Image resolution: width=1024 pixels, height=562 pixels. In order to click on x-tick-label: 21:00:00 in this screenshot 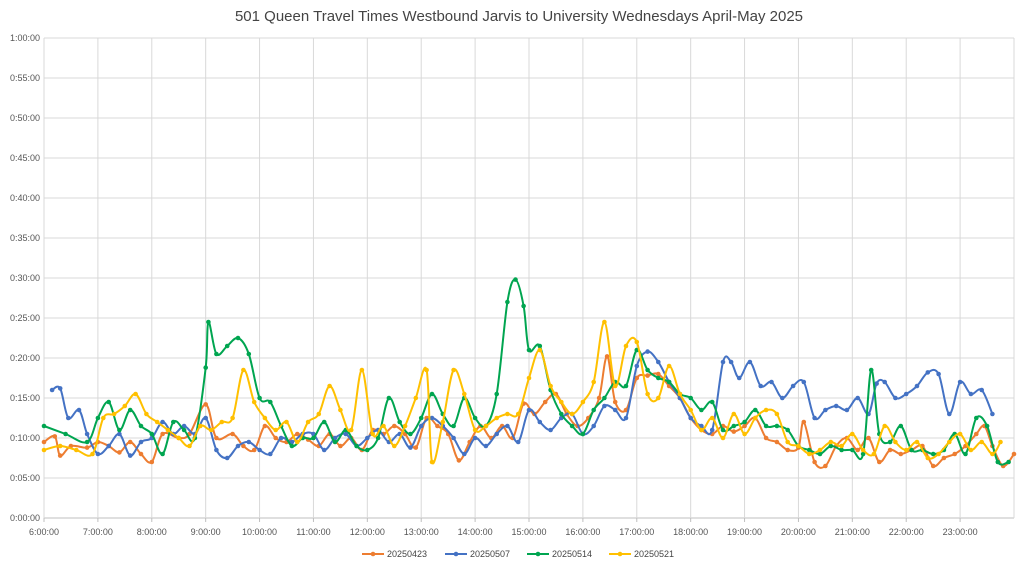, I will do `click(852, 532)`.